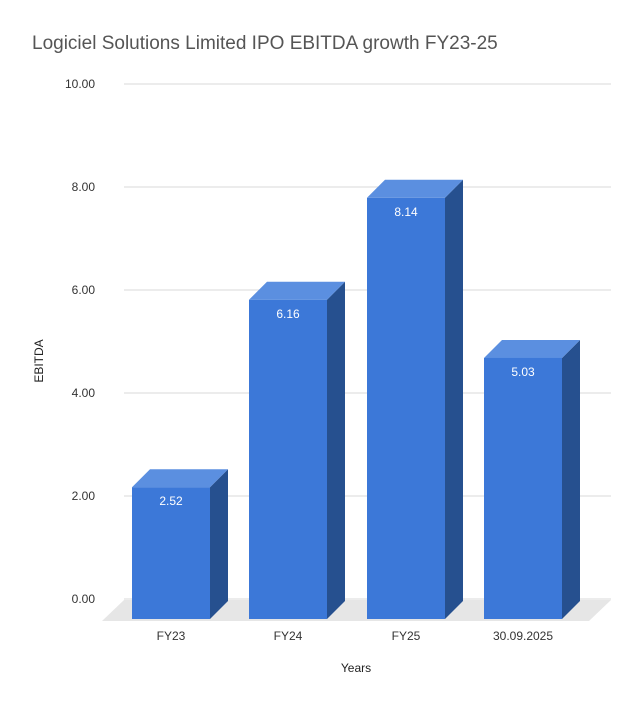 The width and height of the screenshot is (644, 708). I want to click on y-axis-ticks: 0.00 2.00 4.00 6.00 8.00 10.00, so click(80, 341).